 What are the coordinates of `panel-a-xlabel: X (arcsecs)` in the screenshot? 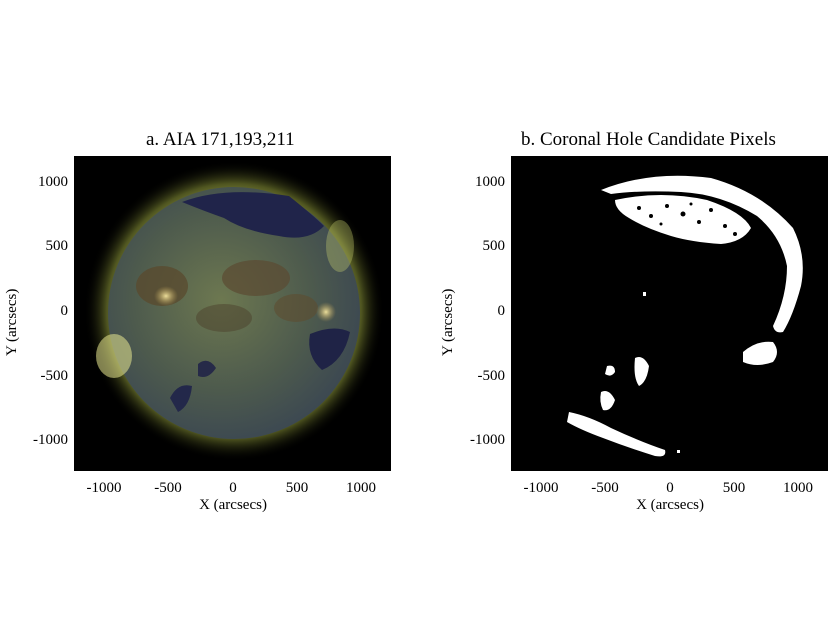 It's located at (233, 505).